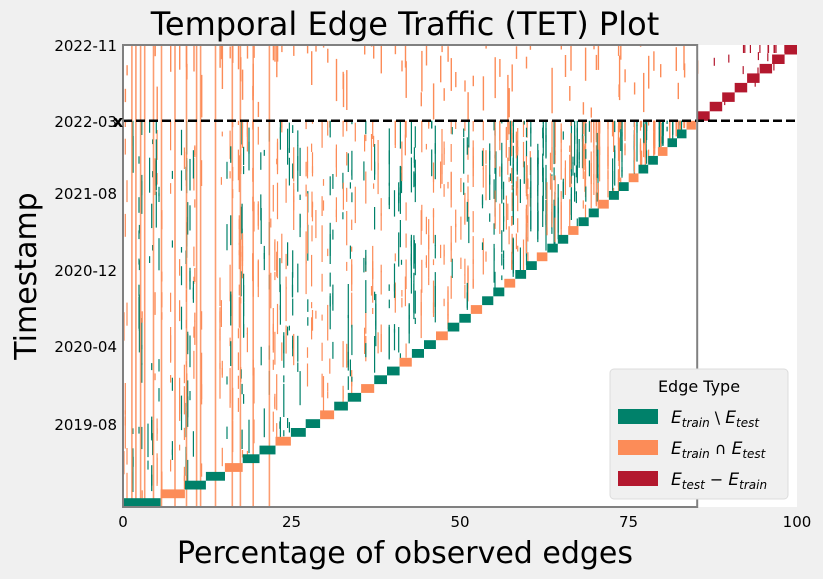 The width and height of the screenshot is (823, 579). Describe the element at coordinates (291, 522) in the screenshot. I see `x-tick-label: 25` at that location.